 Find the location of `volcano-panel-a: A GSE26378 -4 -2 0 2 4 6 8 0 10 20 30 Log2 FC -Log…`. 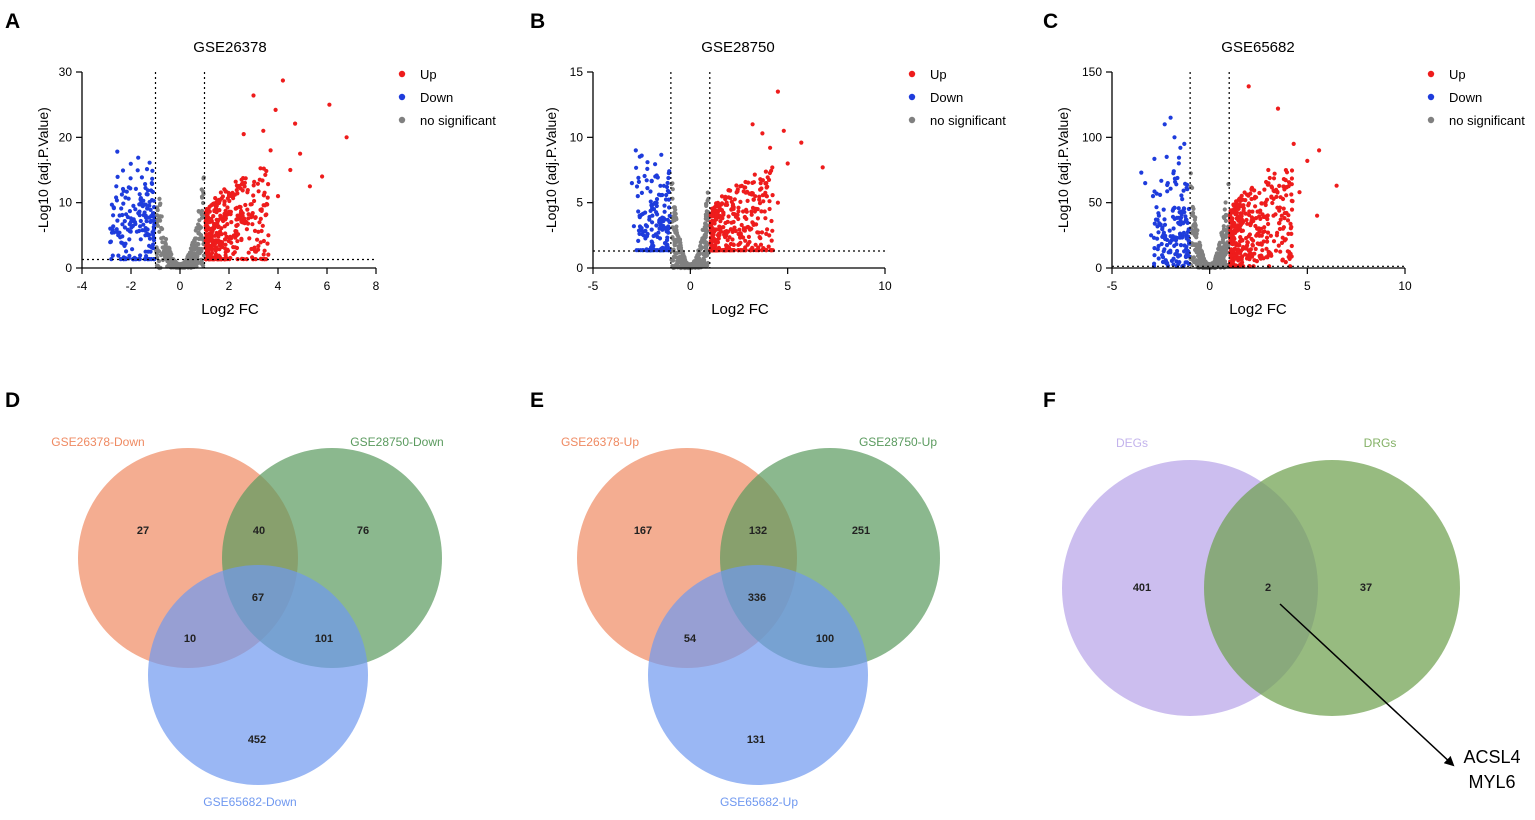

volcano-panel-a: A GSE26378 -4 -2 0 2 4 6 8 0 10 20 30 Log2 FC -Log… is located at coordinates (250, 164).